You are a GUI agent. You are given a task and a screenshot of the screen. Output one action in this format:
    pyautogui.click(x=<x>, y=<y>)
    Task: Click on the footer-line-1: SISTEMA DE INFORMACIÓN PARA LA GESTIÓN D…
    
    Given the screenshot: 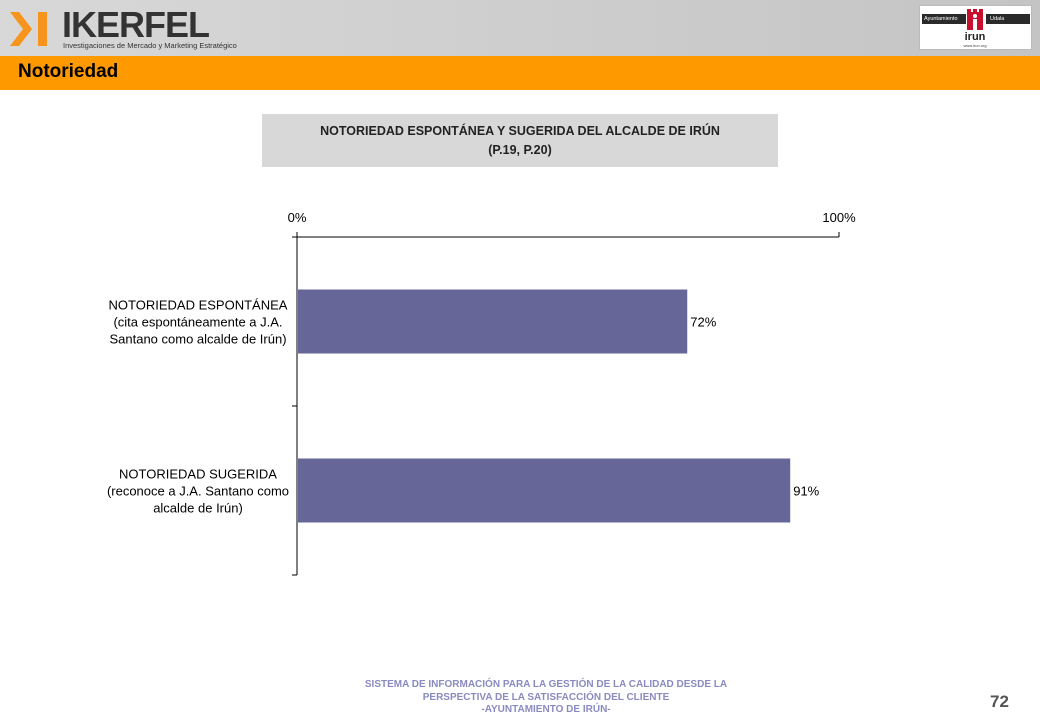 What is the action you would take?
    pyautogui.click(x=546, y=684)
    